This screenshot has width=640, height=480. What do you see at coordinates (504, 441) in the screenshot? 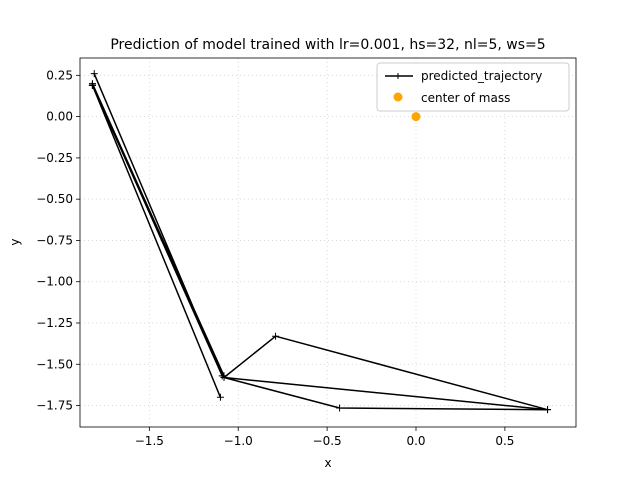
I see `x-tick-label: 0.5` at bounding box center [504, 441].